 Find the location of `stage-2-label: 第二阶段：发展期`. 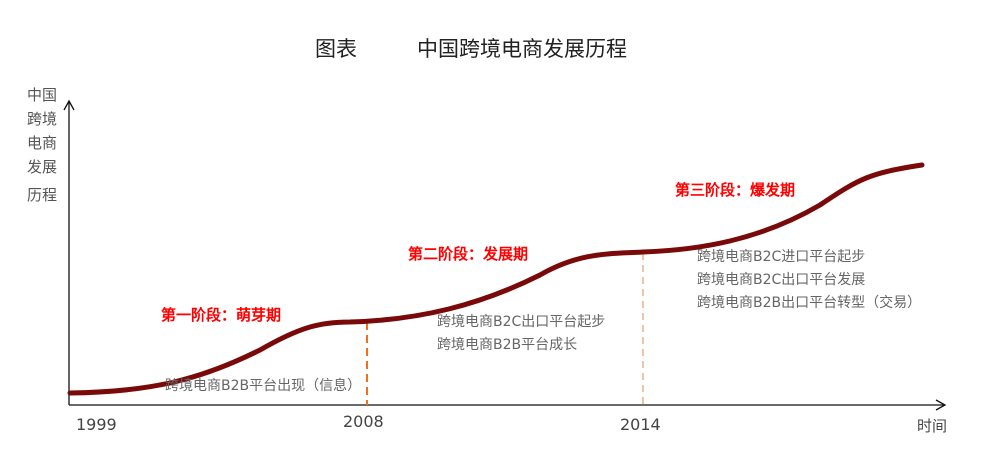

stage-2-label: 第二阶段：发展期 is located at coordinates (468, 254).